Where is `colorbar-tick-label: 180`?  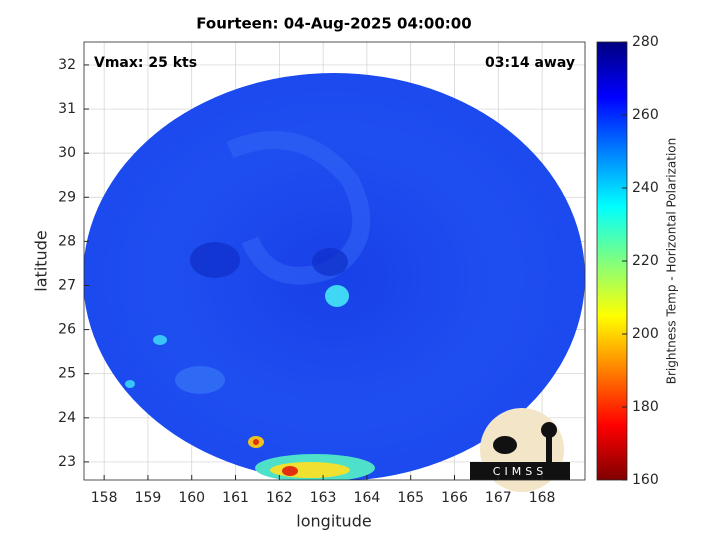 colorbar-tick-label: 180 is located at coordinates (645, 407).